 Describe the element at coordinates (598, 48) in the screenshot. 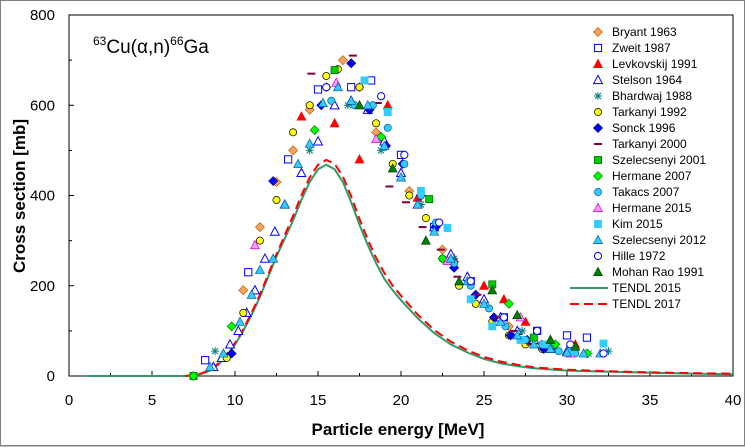

I see `legend-marker-zweit-1987` at that location.